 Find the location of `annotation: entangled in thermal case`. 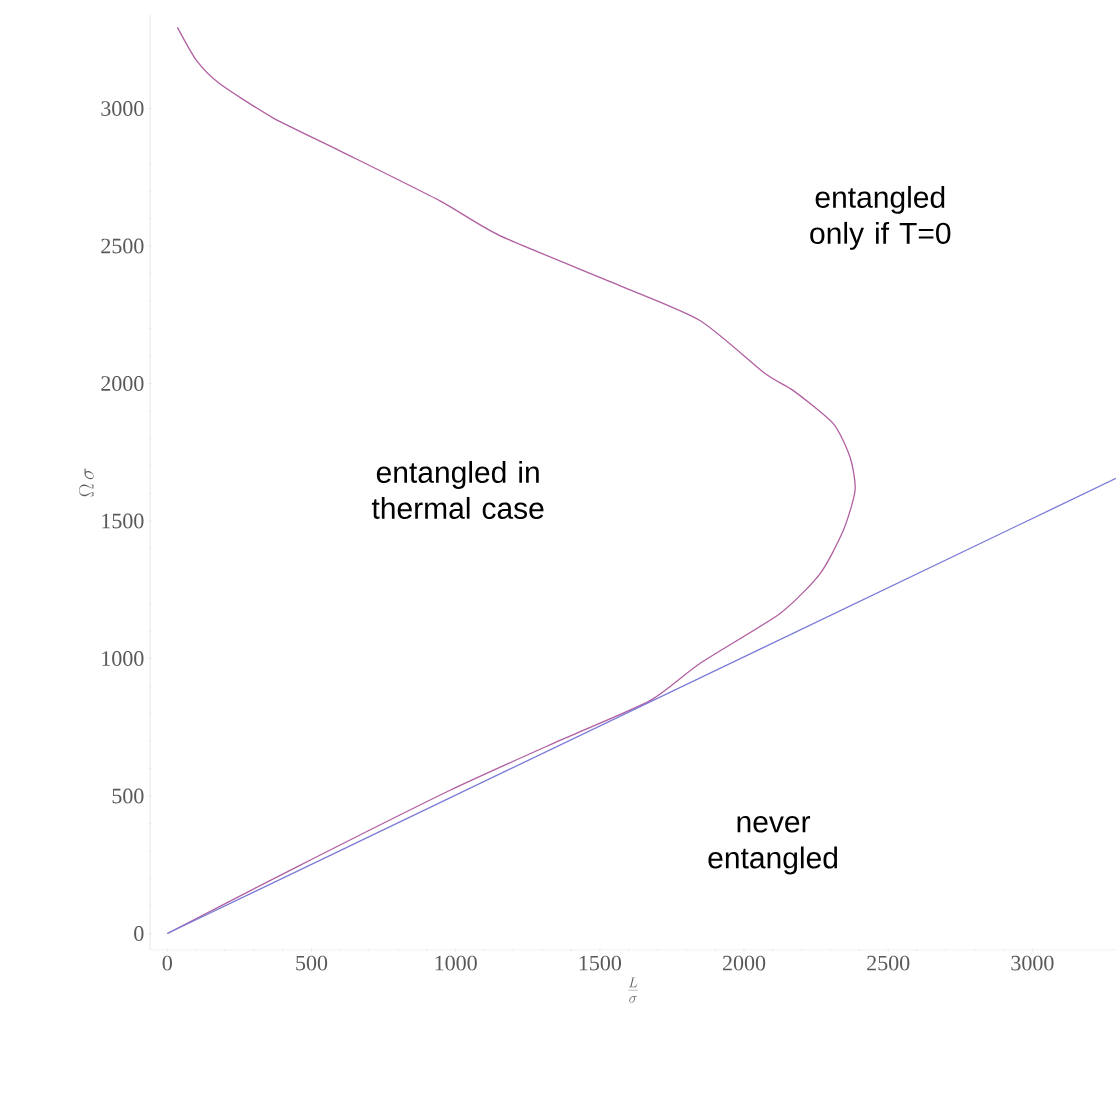

annotation: entangled in thermal case is located at coordinates (457, 489).